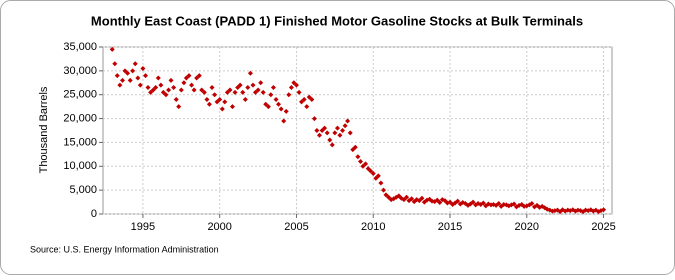  What do you see at coordinates (219, 227) in the screenshot?
I see `x-tick-label: 2000` at bounding box center [219, 227].